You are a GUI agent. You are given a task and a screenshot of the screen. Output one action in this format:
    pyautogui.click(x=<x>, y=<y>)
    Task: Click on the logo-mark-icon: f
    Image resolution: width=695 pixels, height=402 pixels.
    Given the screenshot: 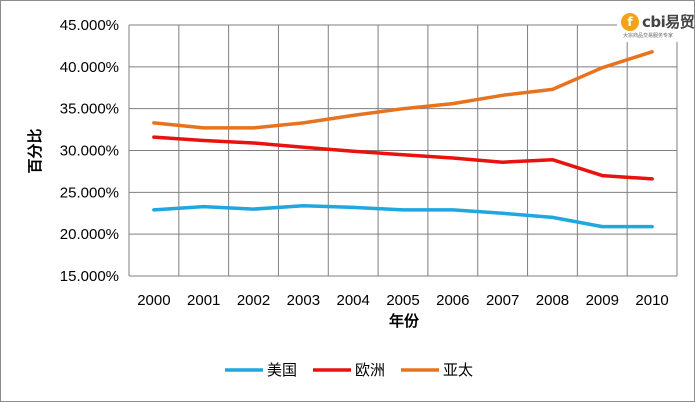 What is the action you would take?
    pyautogui.click(x=630, y=22)
    